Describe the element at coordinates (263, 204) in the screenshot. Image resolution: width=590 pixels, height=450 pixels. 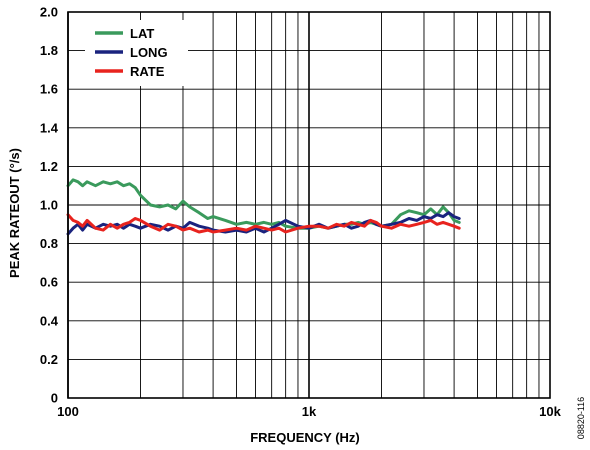
I see `series-line-lat` at that location.